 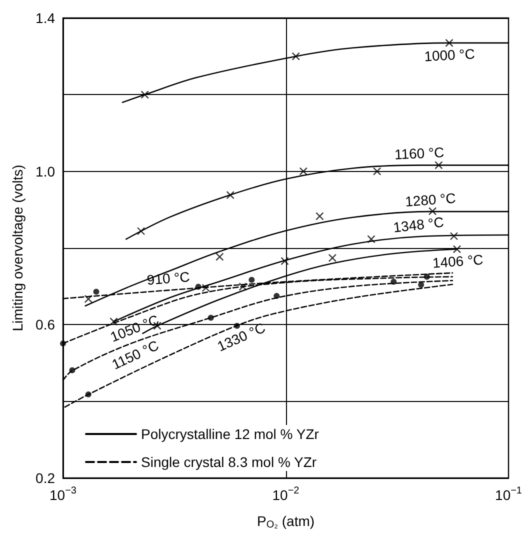 What do you see at coordinates (230, 434) in the screenshot?
I see `legend-label: Polycrystalline 12 mol % YZr` at bounding box center [230, 434].